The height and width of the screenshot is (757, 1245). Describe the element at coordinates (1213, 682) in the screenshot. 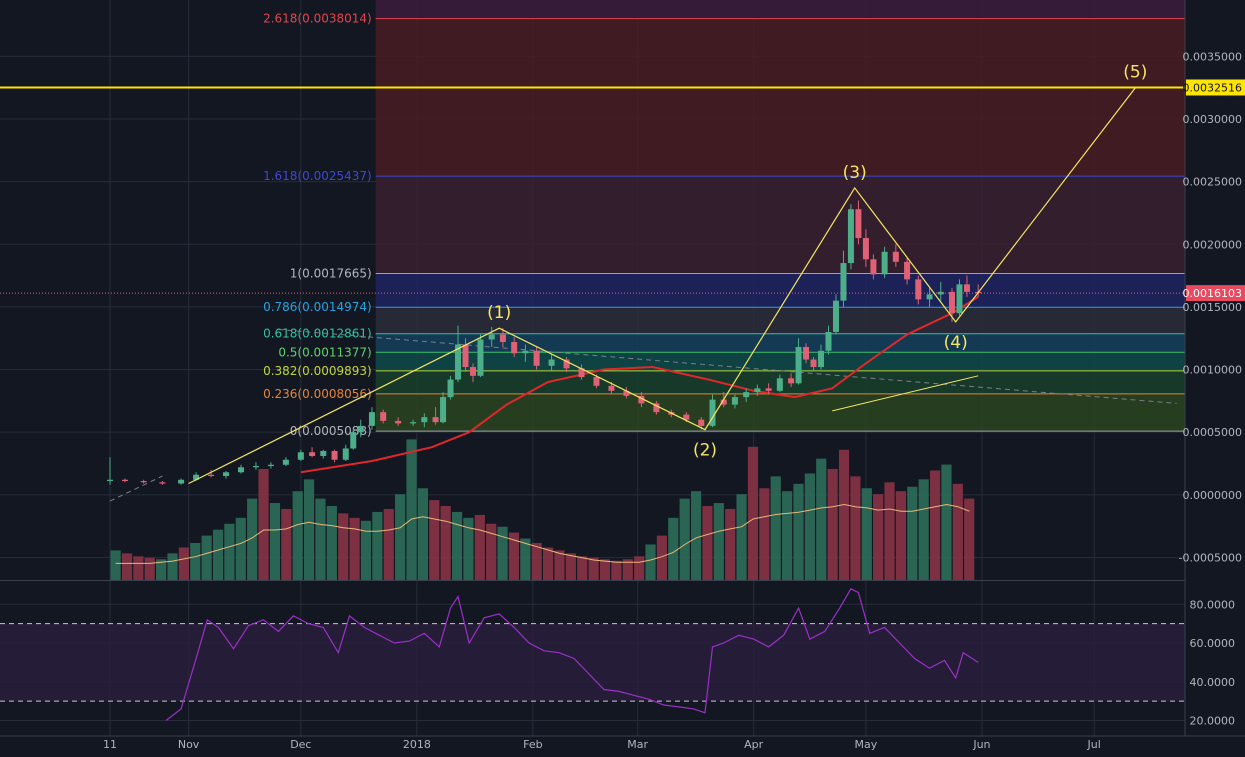

I see `rsi-tick-label: 40.0000` at that location.